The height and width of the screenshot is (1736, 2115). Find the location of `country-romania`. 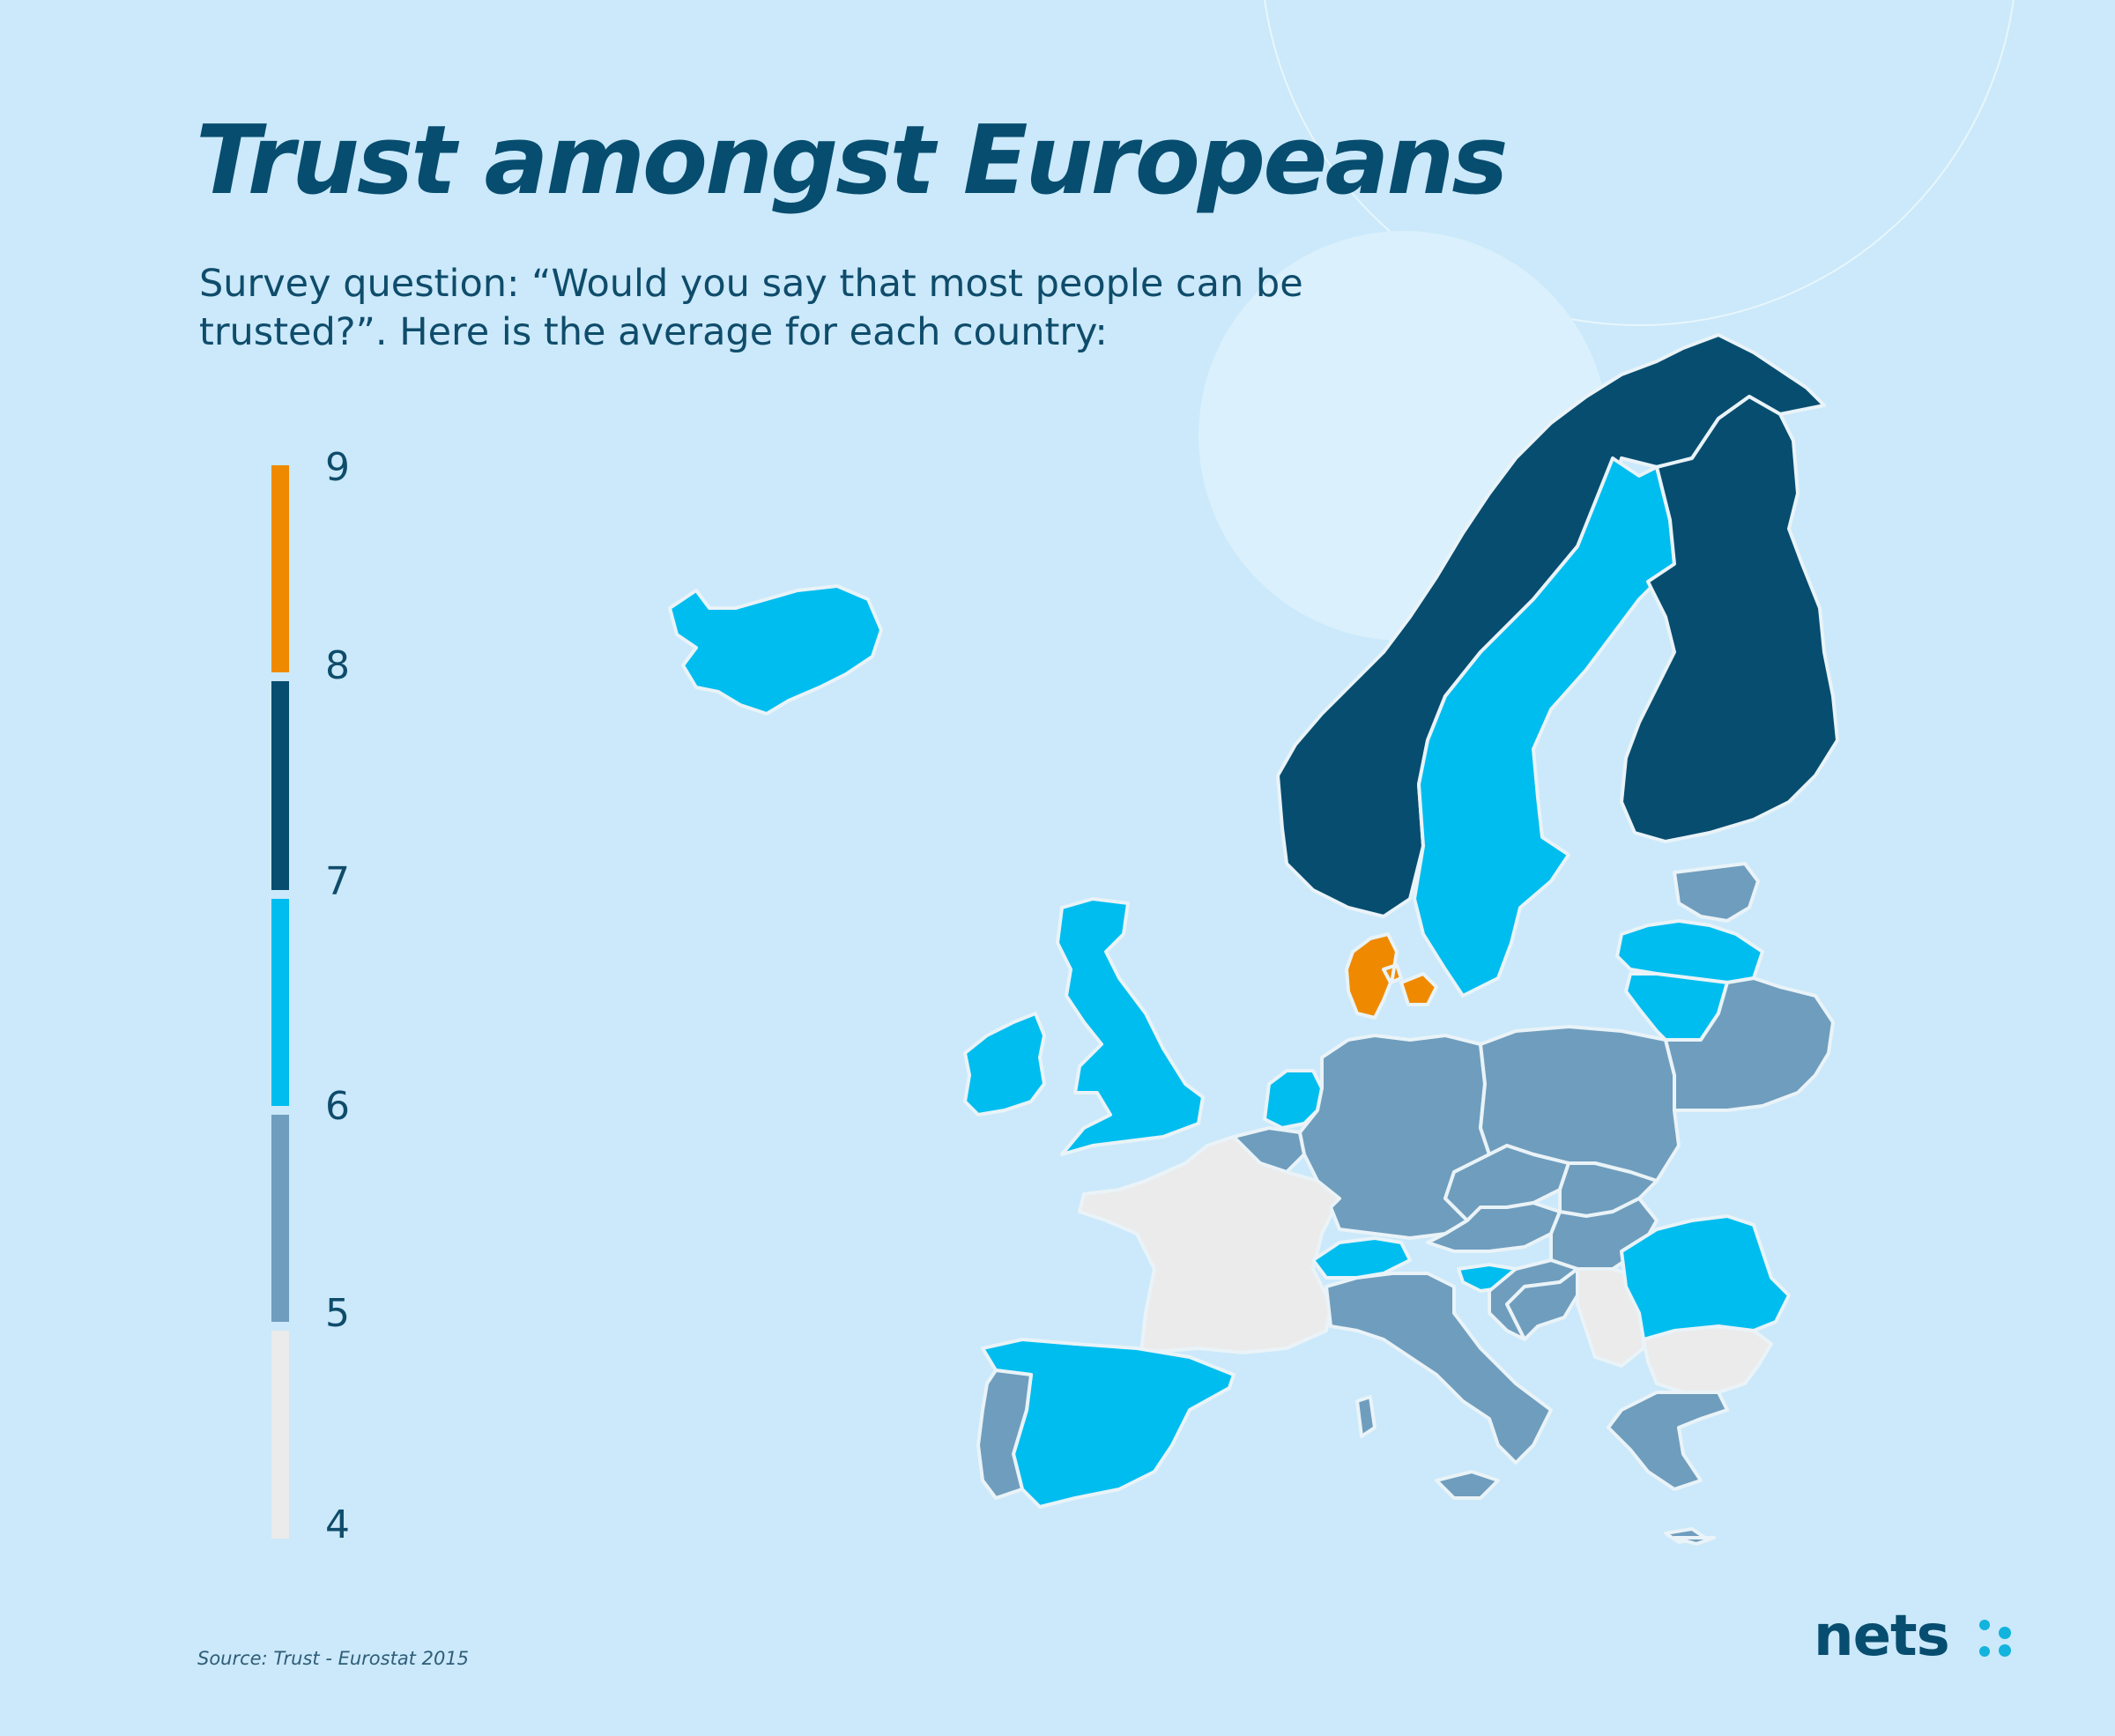

country-romania is located at coordinates (1706, 1277).